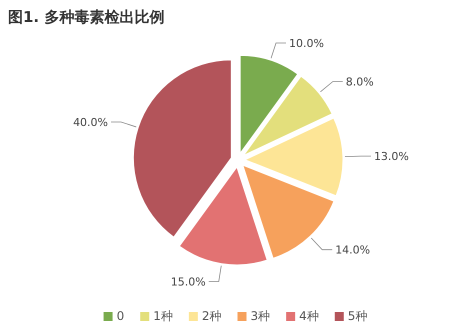 The width and height of the screenshot is (471, 330). Describe the element at coordinates (120, 316) in the screenshot. I see `legend-label: 0` at that location.